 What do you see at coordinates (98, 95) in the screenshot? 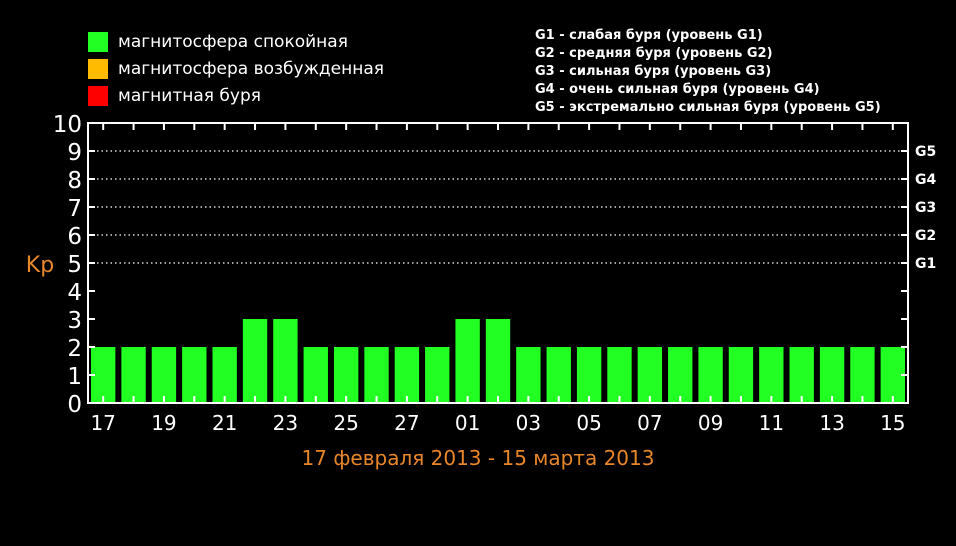
I see `legend-swatch-storm` at bounding box center [98, 95].